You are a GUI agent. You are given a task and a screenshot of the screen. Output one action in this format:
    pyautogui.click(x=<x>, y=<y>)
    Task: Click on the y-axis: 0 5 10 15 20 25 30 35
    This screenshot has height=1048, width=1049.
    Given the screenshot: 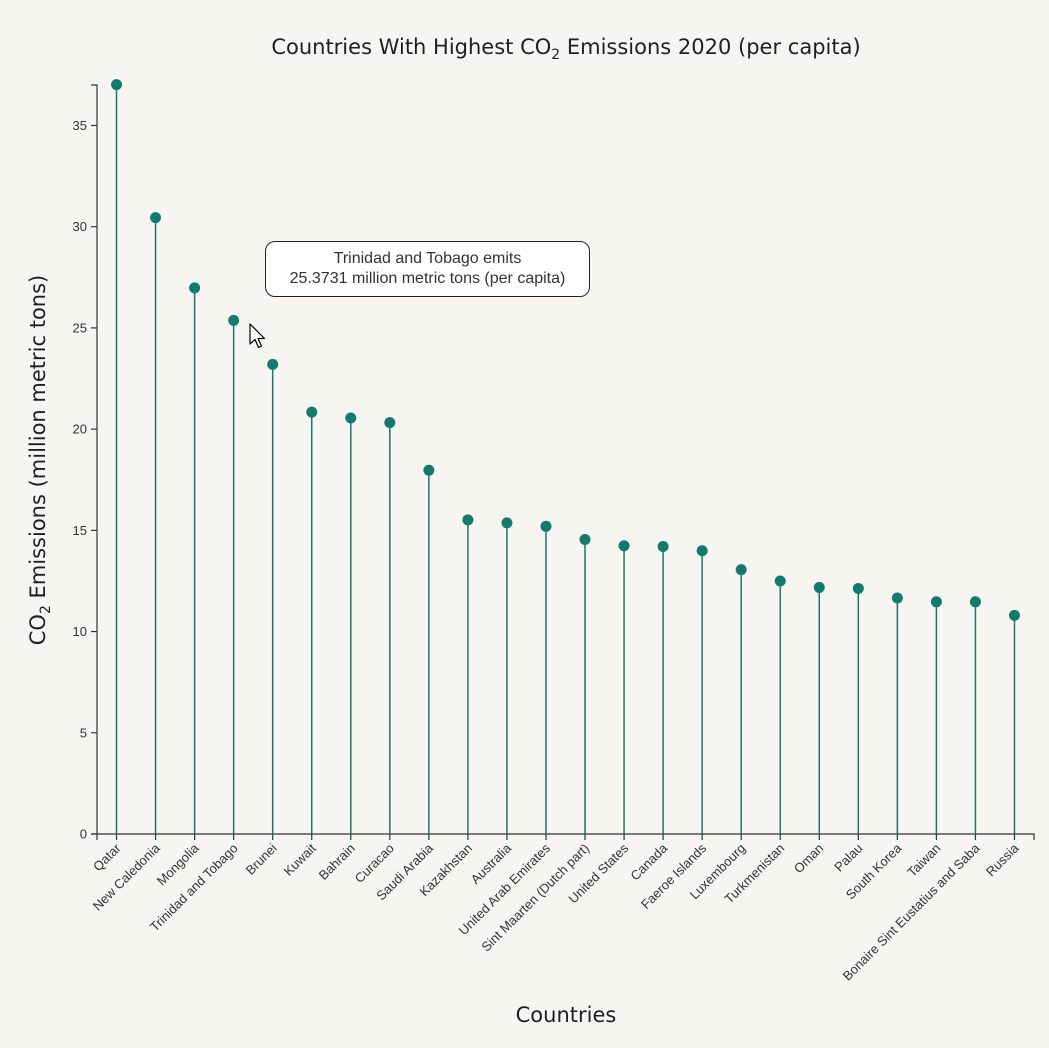 What is the action you would take?
    pyautogui.click(x=85, y=463)
    